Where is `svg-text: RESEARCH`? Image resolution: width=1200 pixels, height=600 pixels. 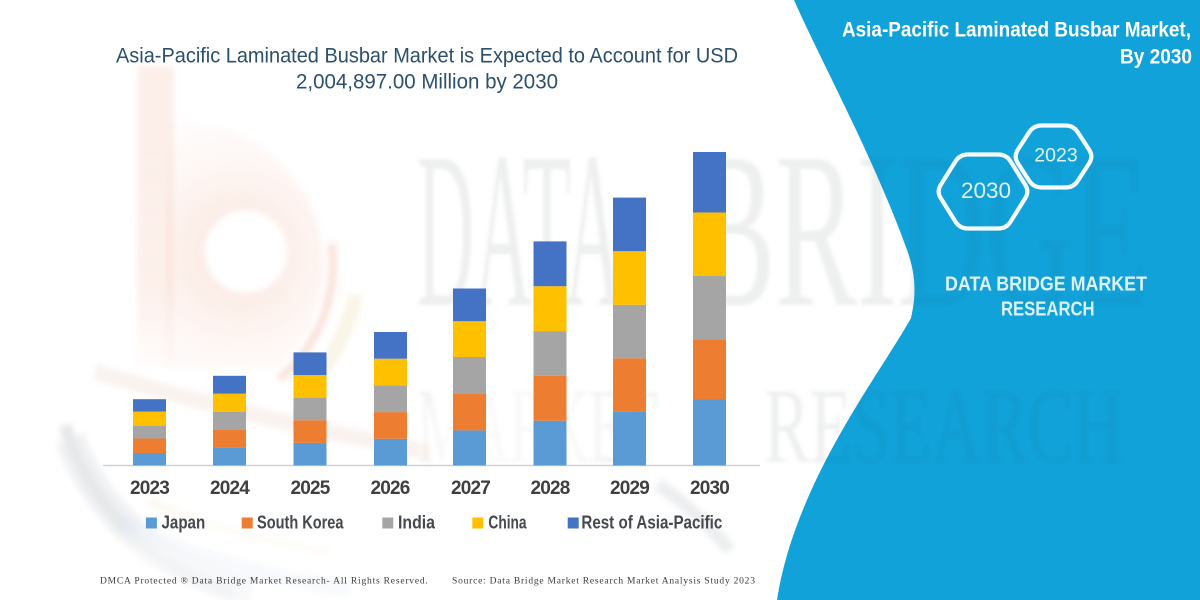
svg-text: RESEARCH is located at coordinates (1048, 309).